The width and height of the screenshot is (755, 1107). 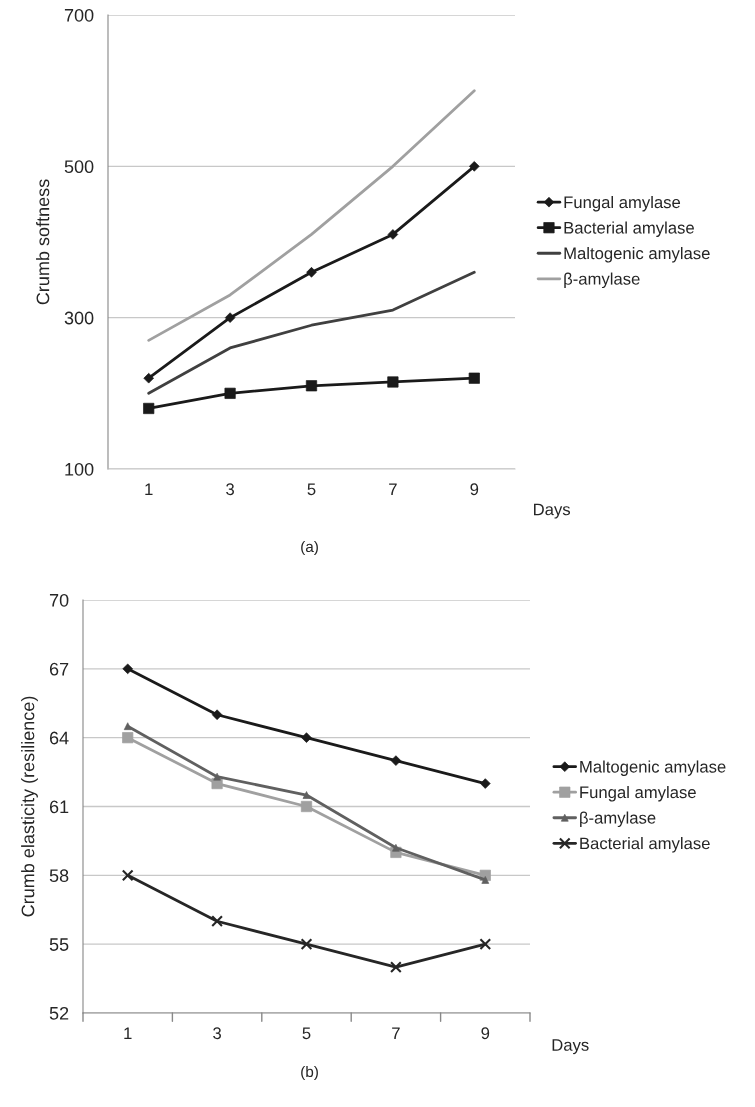 What do you see at coordinates (59, 807) in the screenshot?
I see `y-tick-label: 61` at bounding box center [59, 807].